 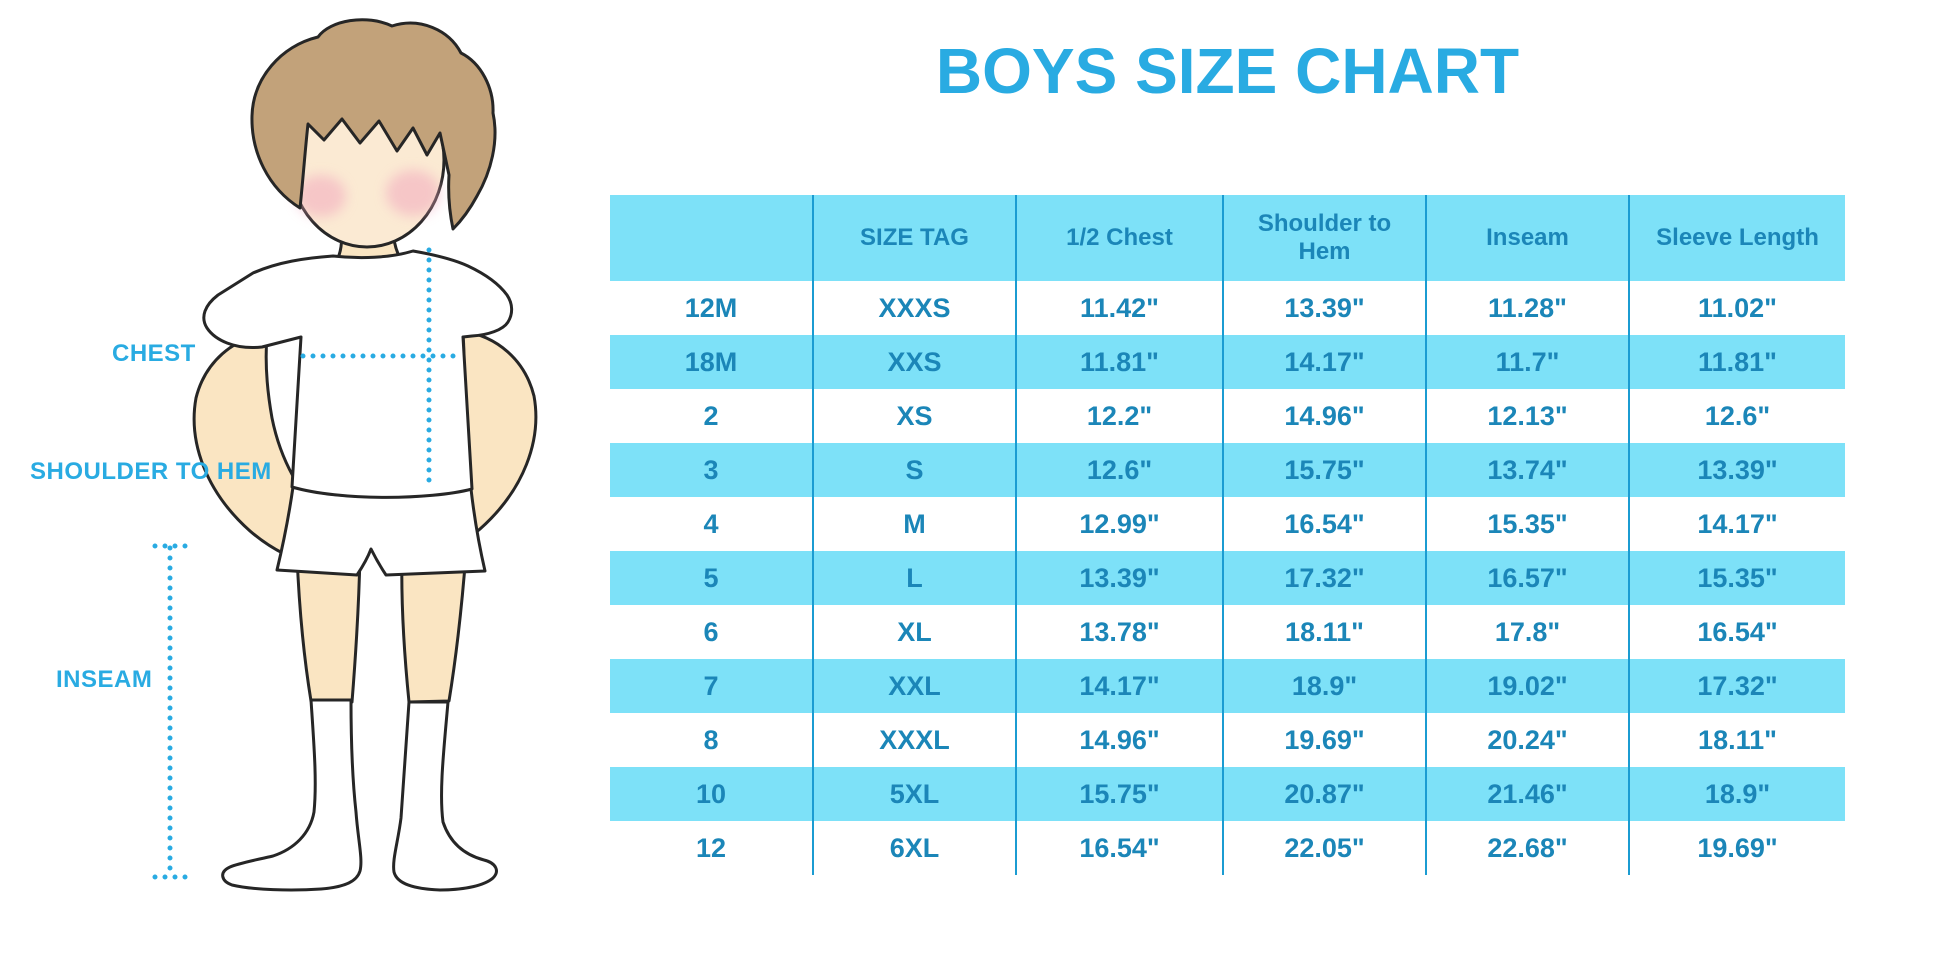 What do you see at coordinates (1526, 632) in the screenshot?
I see `table-cell: 17.8"` at bounding box center [1526, 632].